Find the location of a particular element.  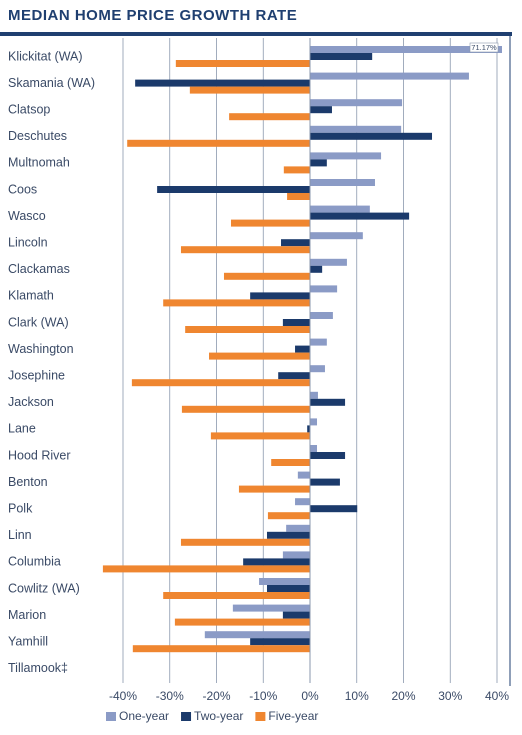

legend-label: One-year is located at coordinates (144, 716).